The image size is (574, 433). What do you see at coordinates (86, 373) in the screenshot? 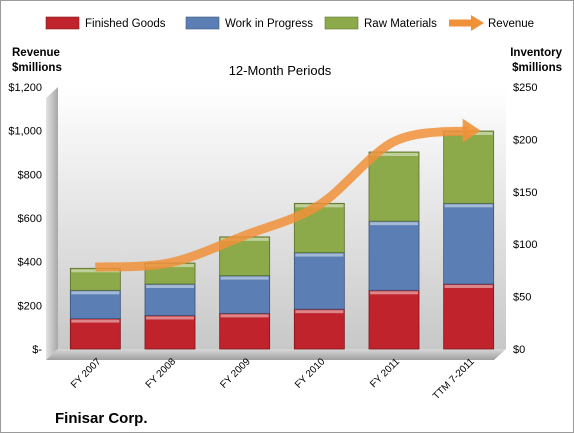
I see `x-tick-label: FY 2007` at bounding box center [86, 373].